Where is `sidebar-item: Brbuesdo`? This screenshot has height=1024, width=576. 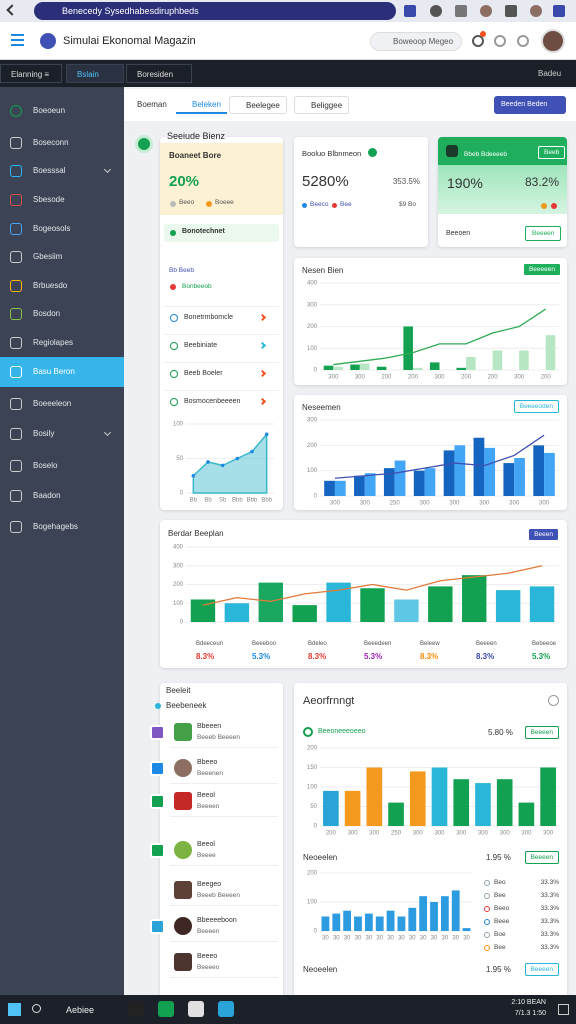 sidebar-item: Brbuesdo is located at coordinates (50, 285).